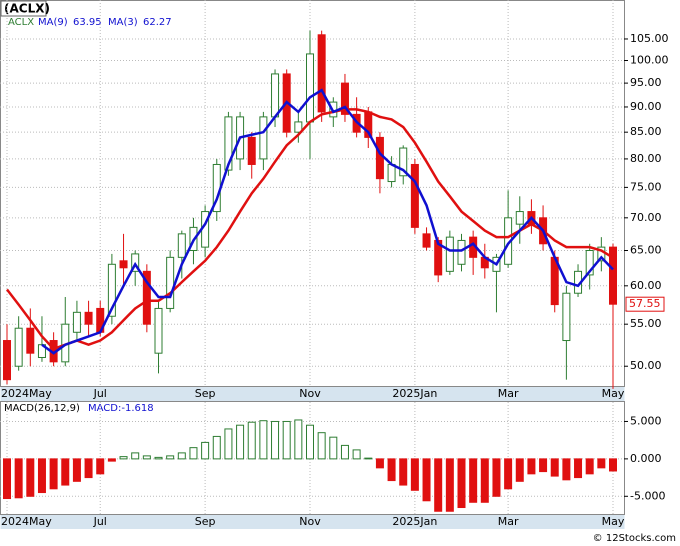  I want to click on y-tick-label: 70.00, so click(646, 217).